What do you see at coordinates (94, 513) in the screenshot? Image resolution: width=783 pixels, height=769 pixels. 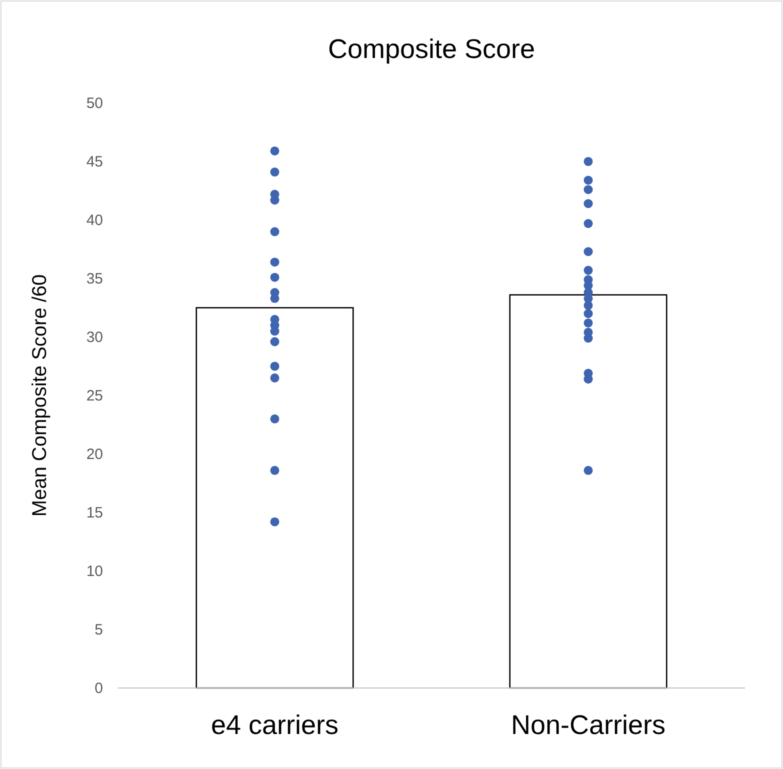 I see `y-tick-label: 15` at bounding box center [94, 513].